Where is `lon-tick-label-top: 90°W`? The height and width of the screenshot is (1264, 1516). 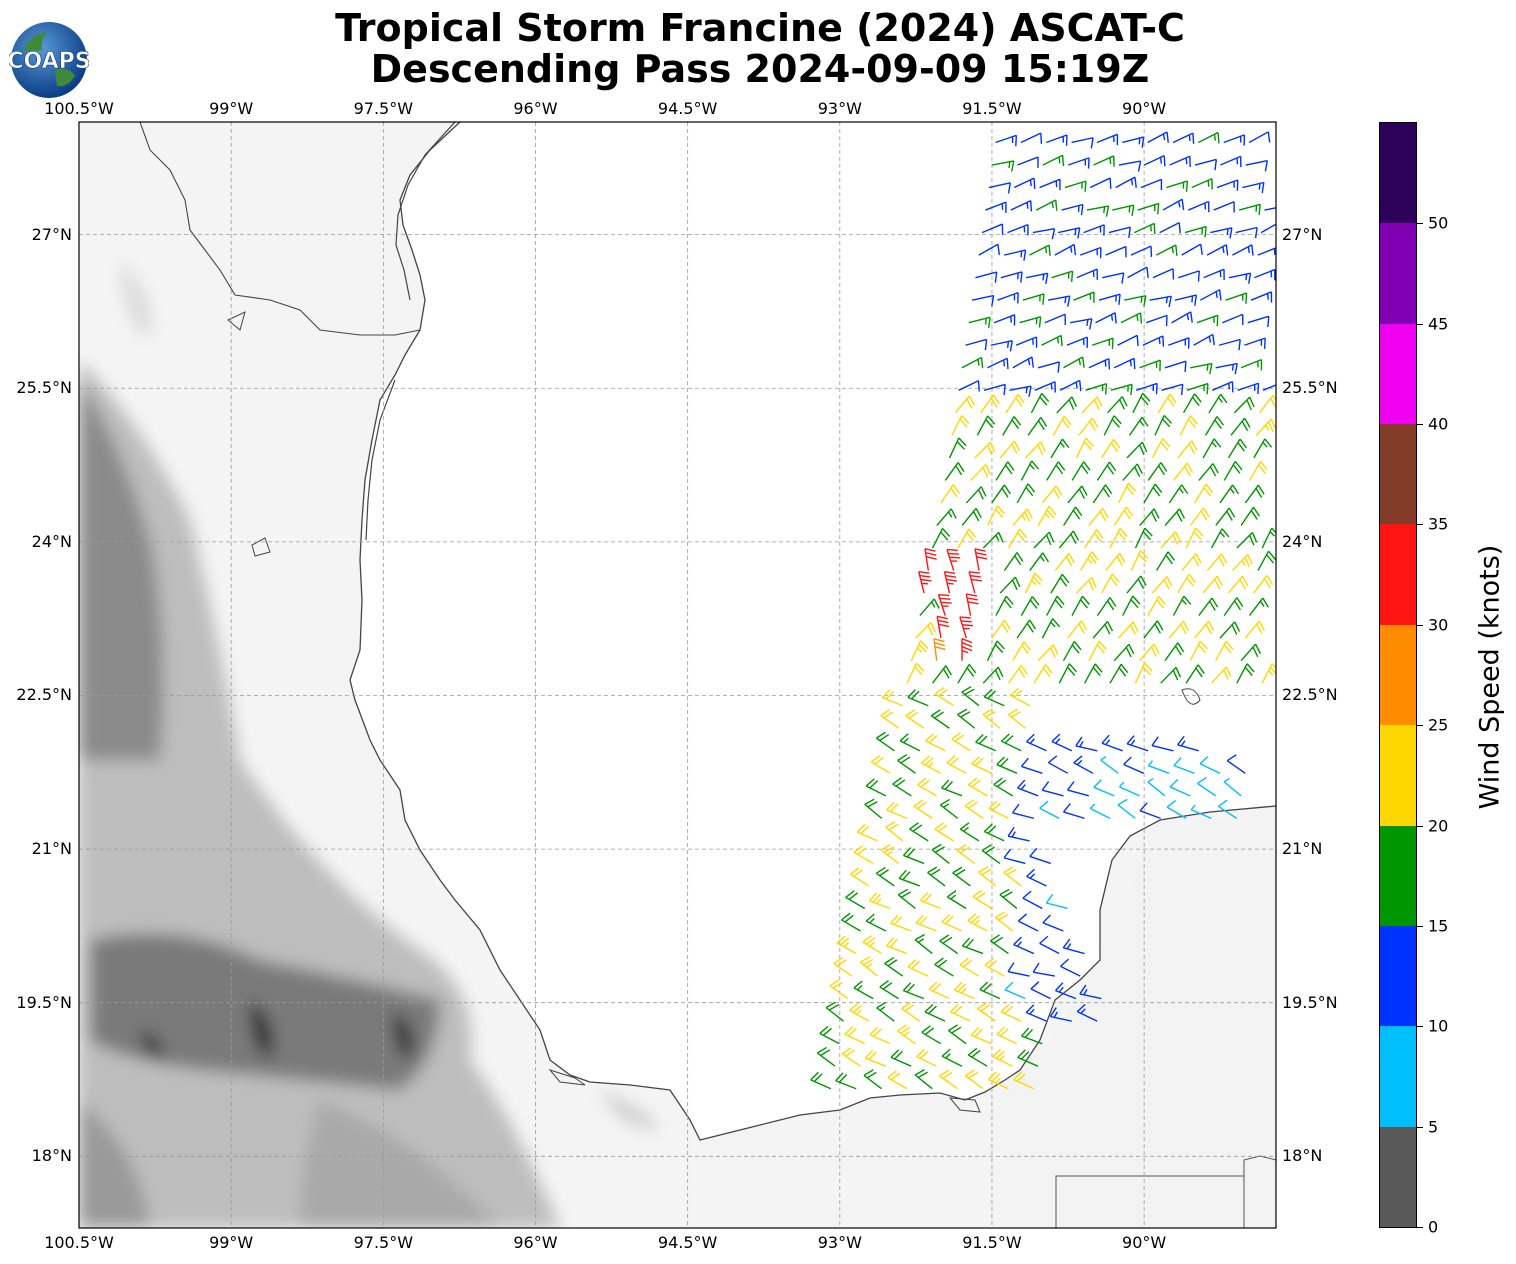
lon-tick-label-top: 90°W is located at coordinates (1144, 108).